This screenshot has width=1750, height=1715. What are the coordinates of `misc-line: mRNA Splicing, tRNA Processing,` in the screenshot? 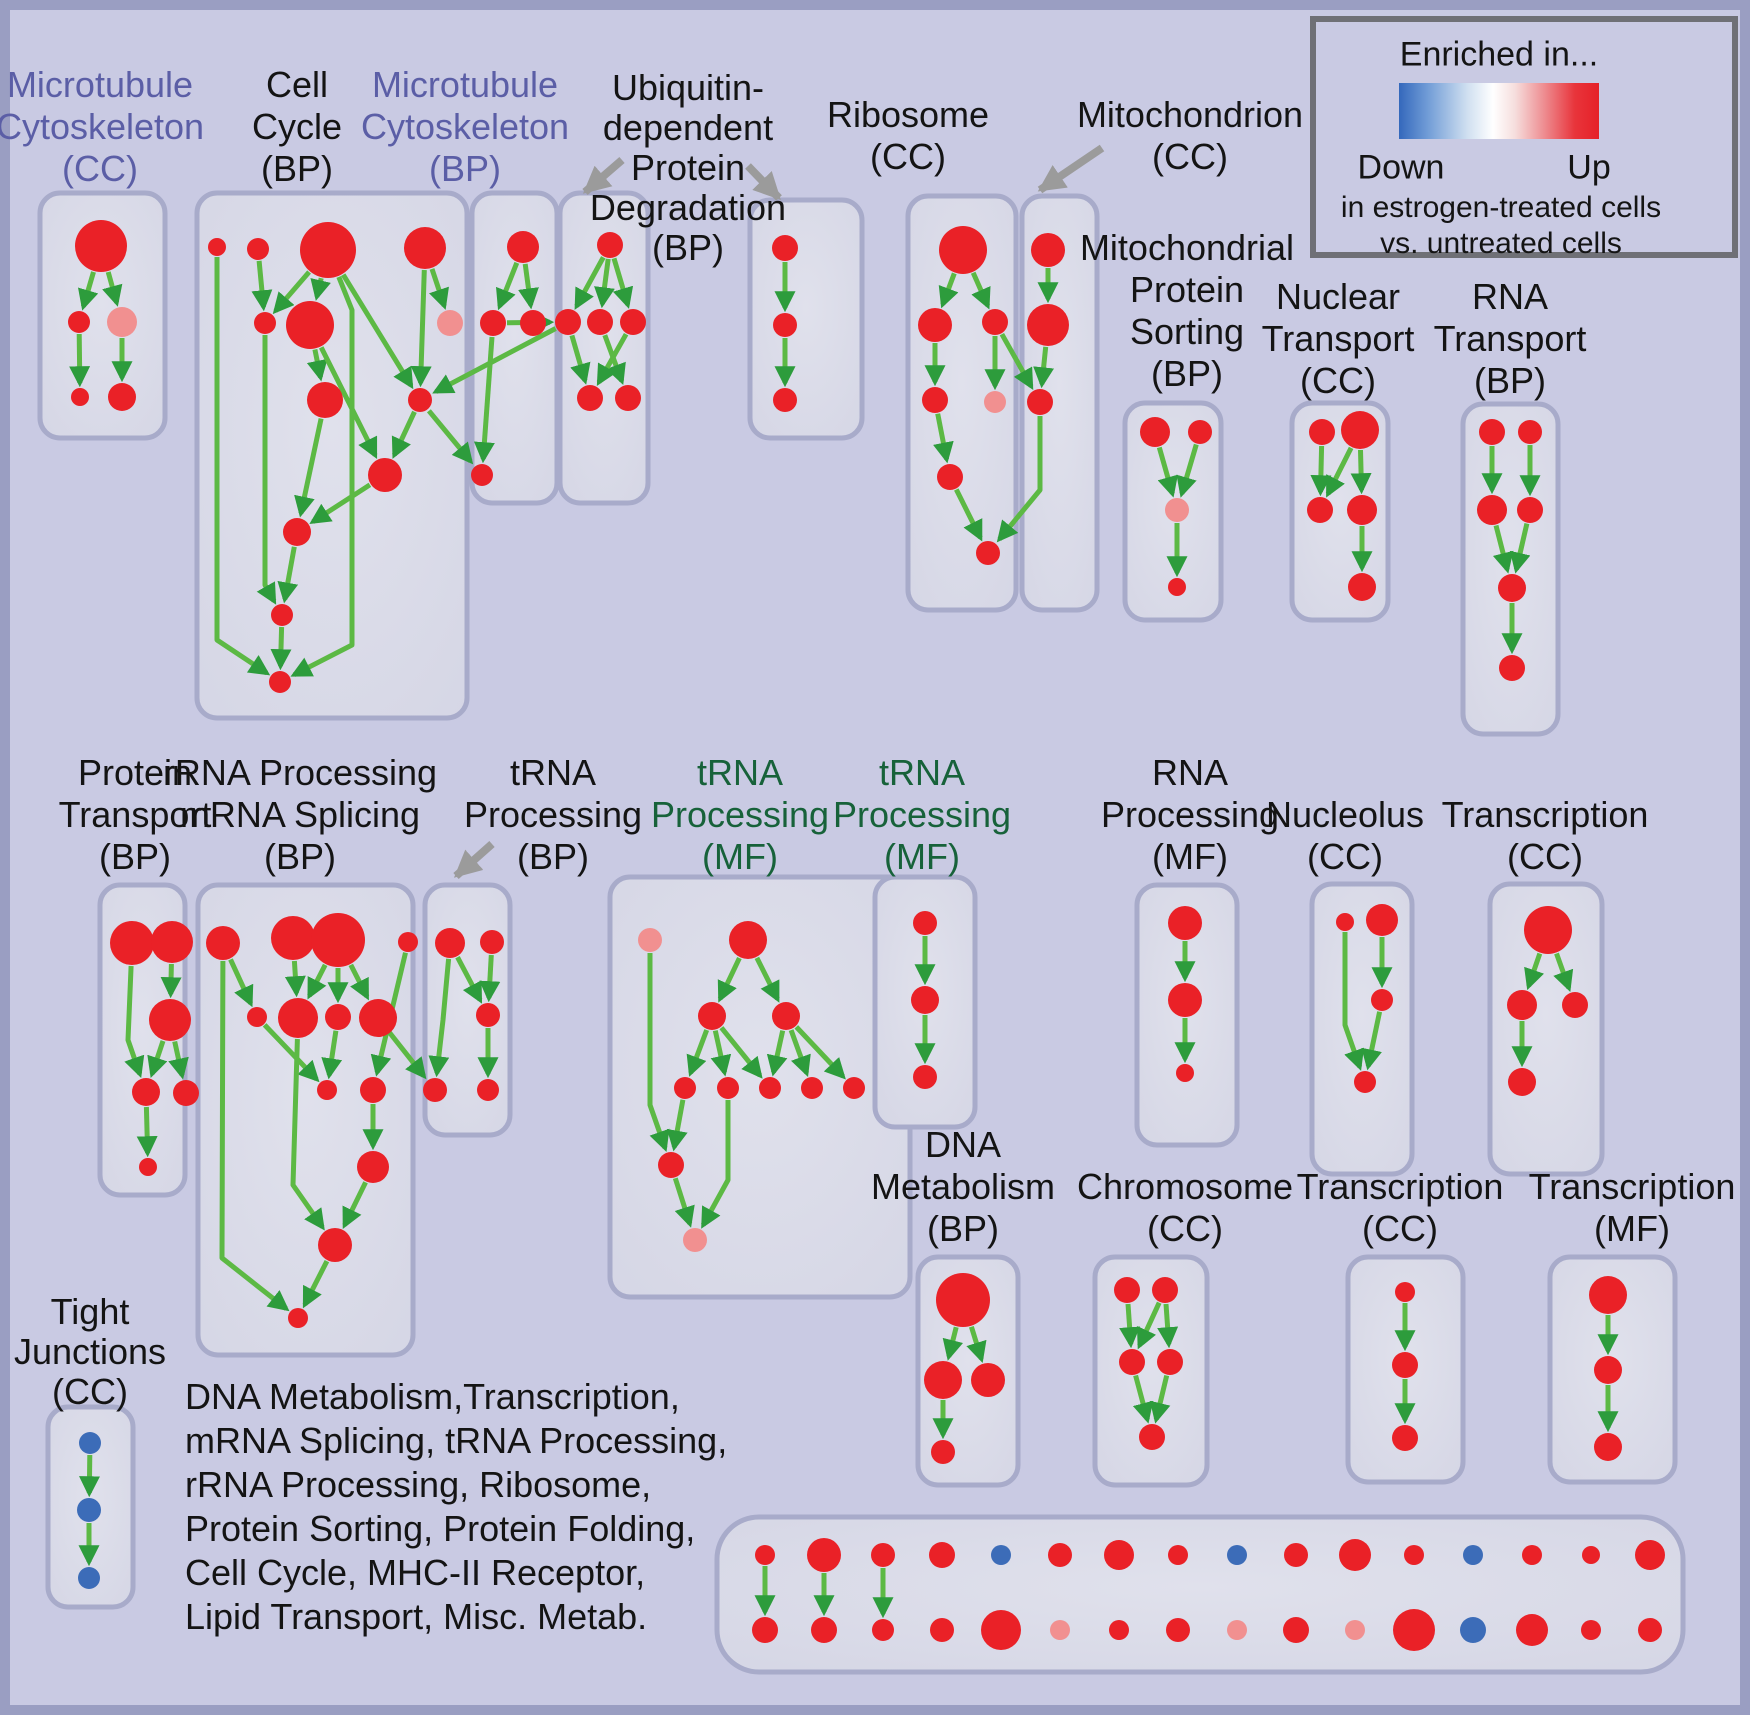 It's located at (456, 1440).